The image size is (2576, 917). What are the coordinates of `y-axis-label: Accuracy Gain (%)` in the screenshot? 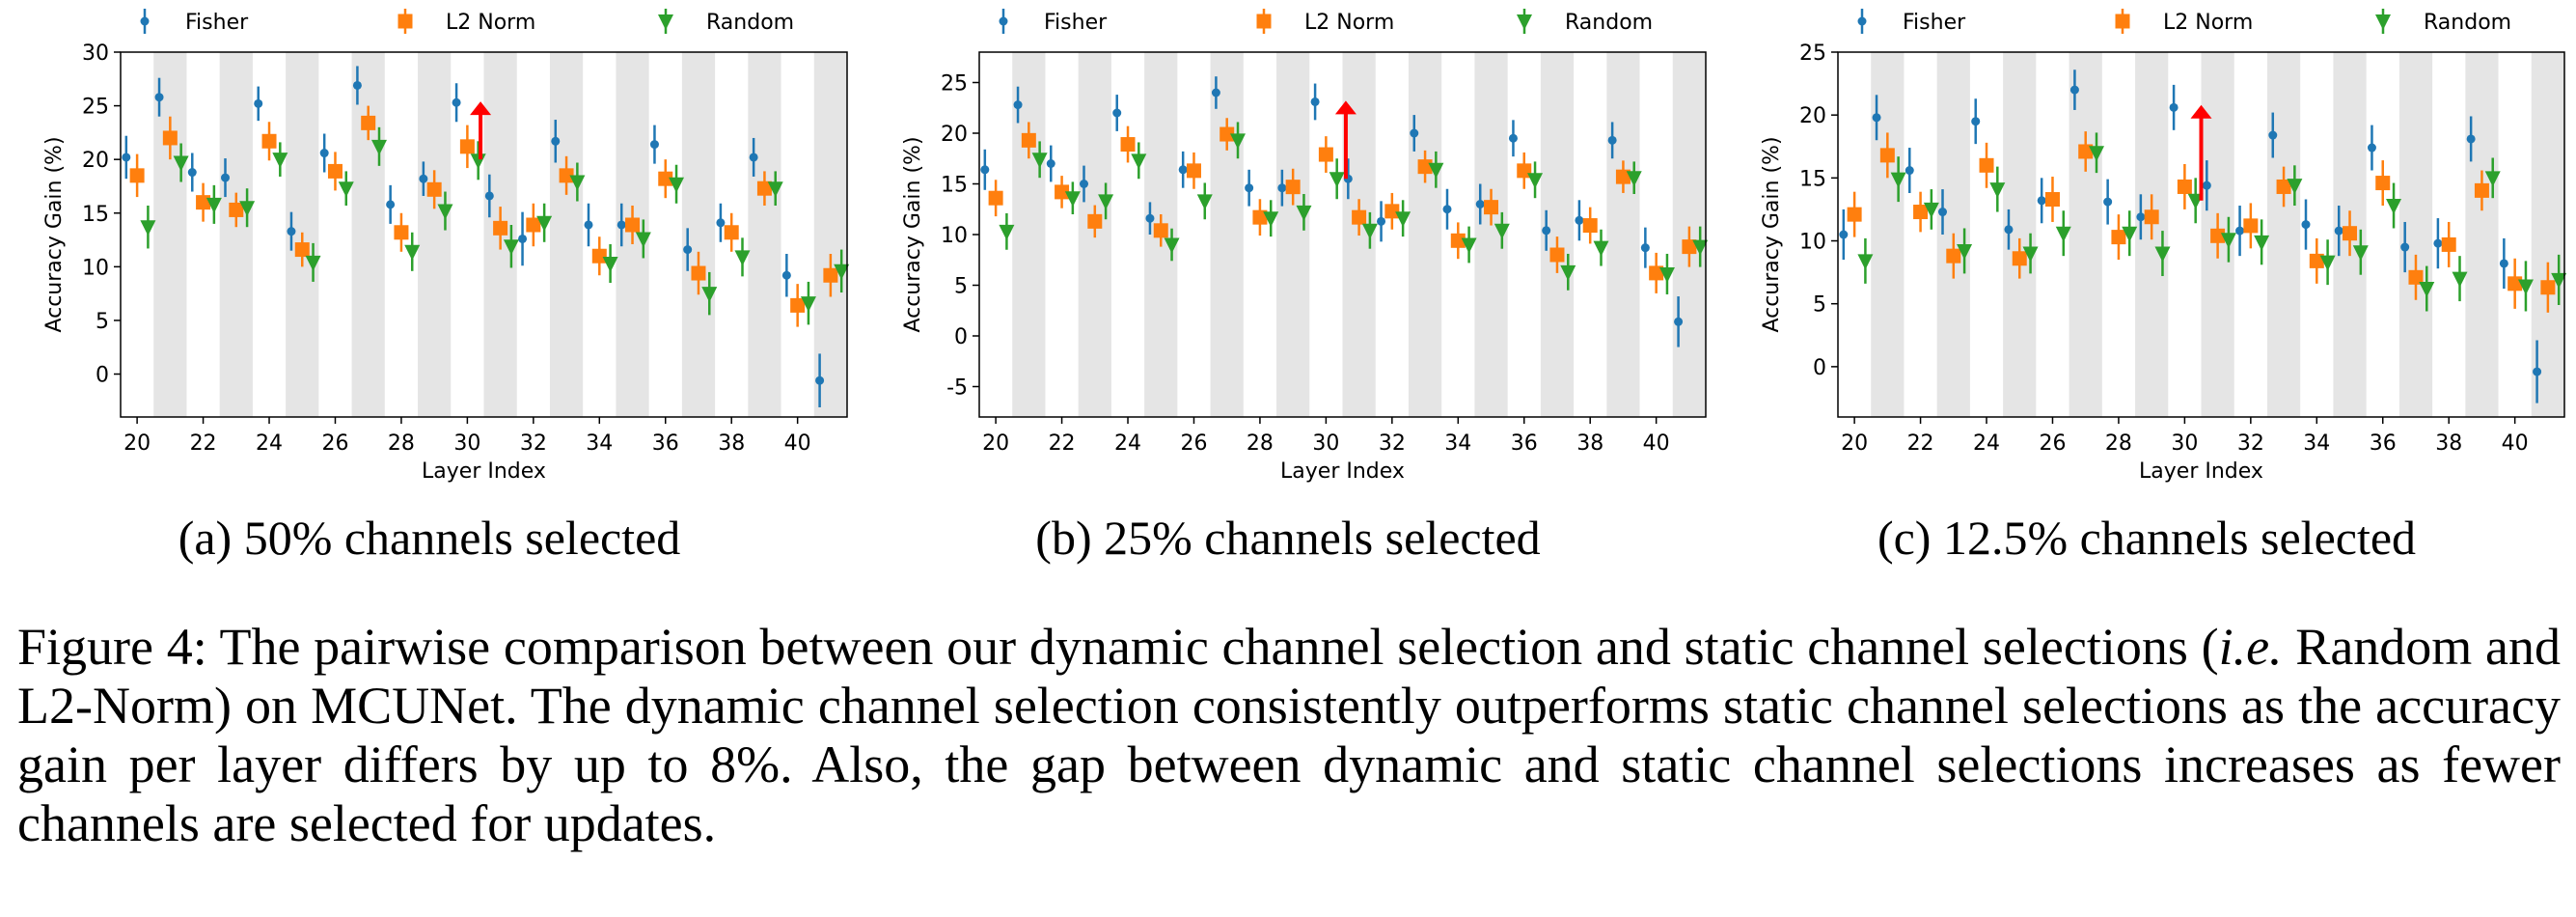 It's located at (54, 234).